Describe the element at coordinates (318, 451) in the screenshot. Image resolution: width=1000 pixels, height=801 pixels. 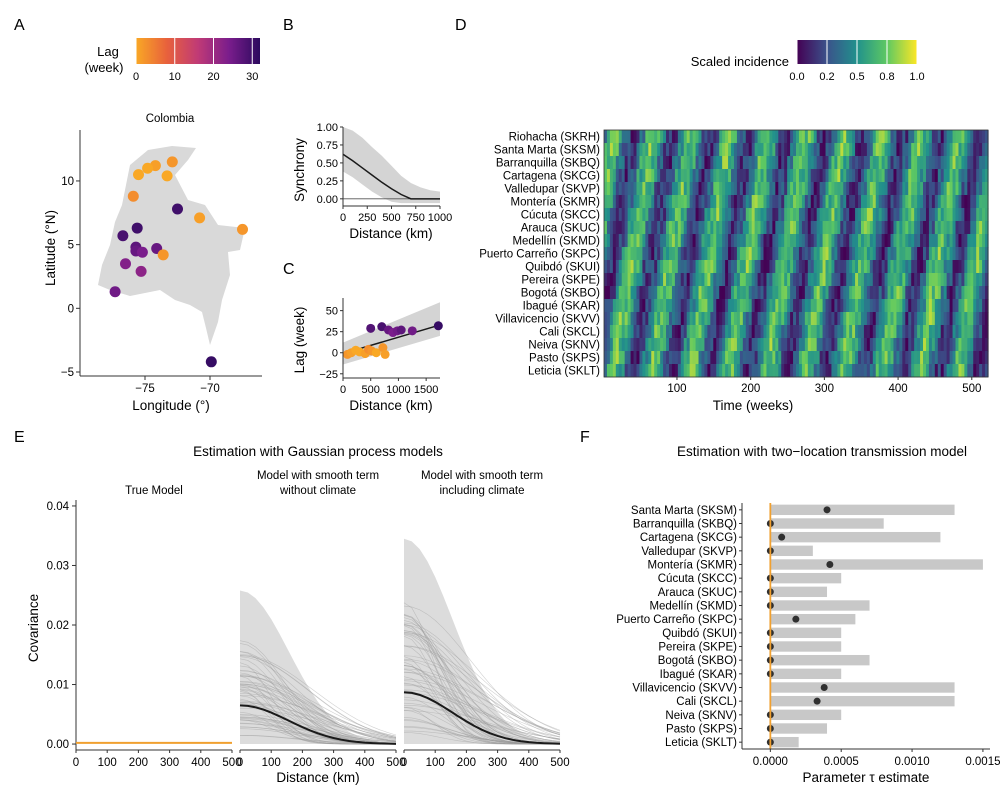
I see `gp-title: Estimation with Gaussian process models` at that location.